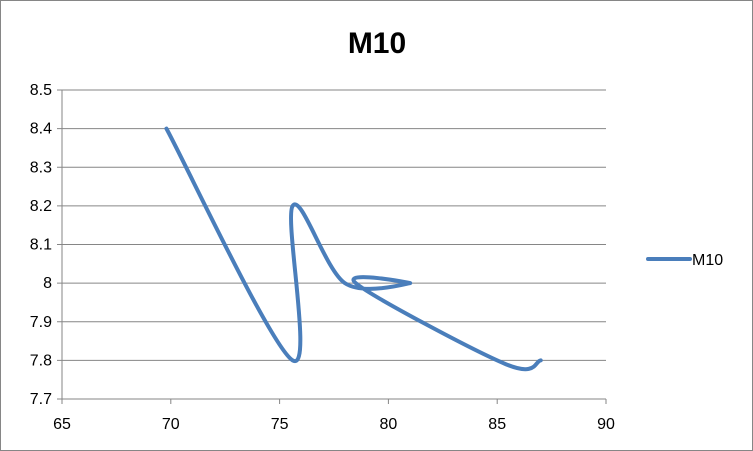 The image size is (753, 451). I want to click on x-tick-label: 80, so click(389, 424).